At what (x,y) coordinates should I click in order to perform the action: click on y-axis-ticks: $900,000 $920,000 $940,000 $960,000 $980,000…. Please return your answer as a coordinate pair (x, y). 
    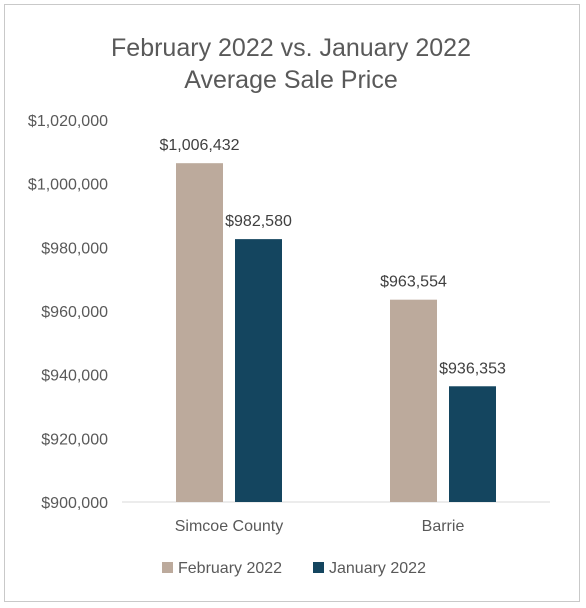
    Looking at the image, I should click on (68, 312).